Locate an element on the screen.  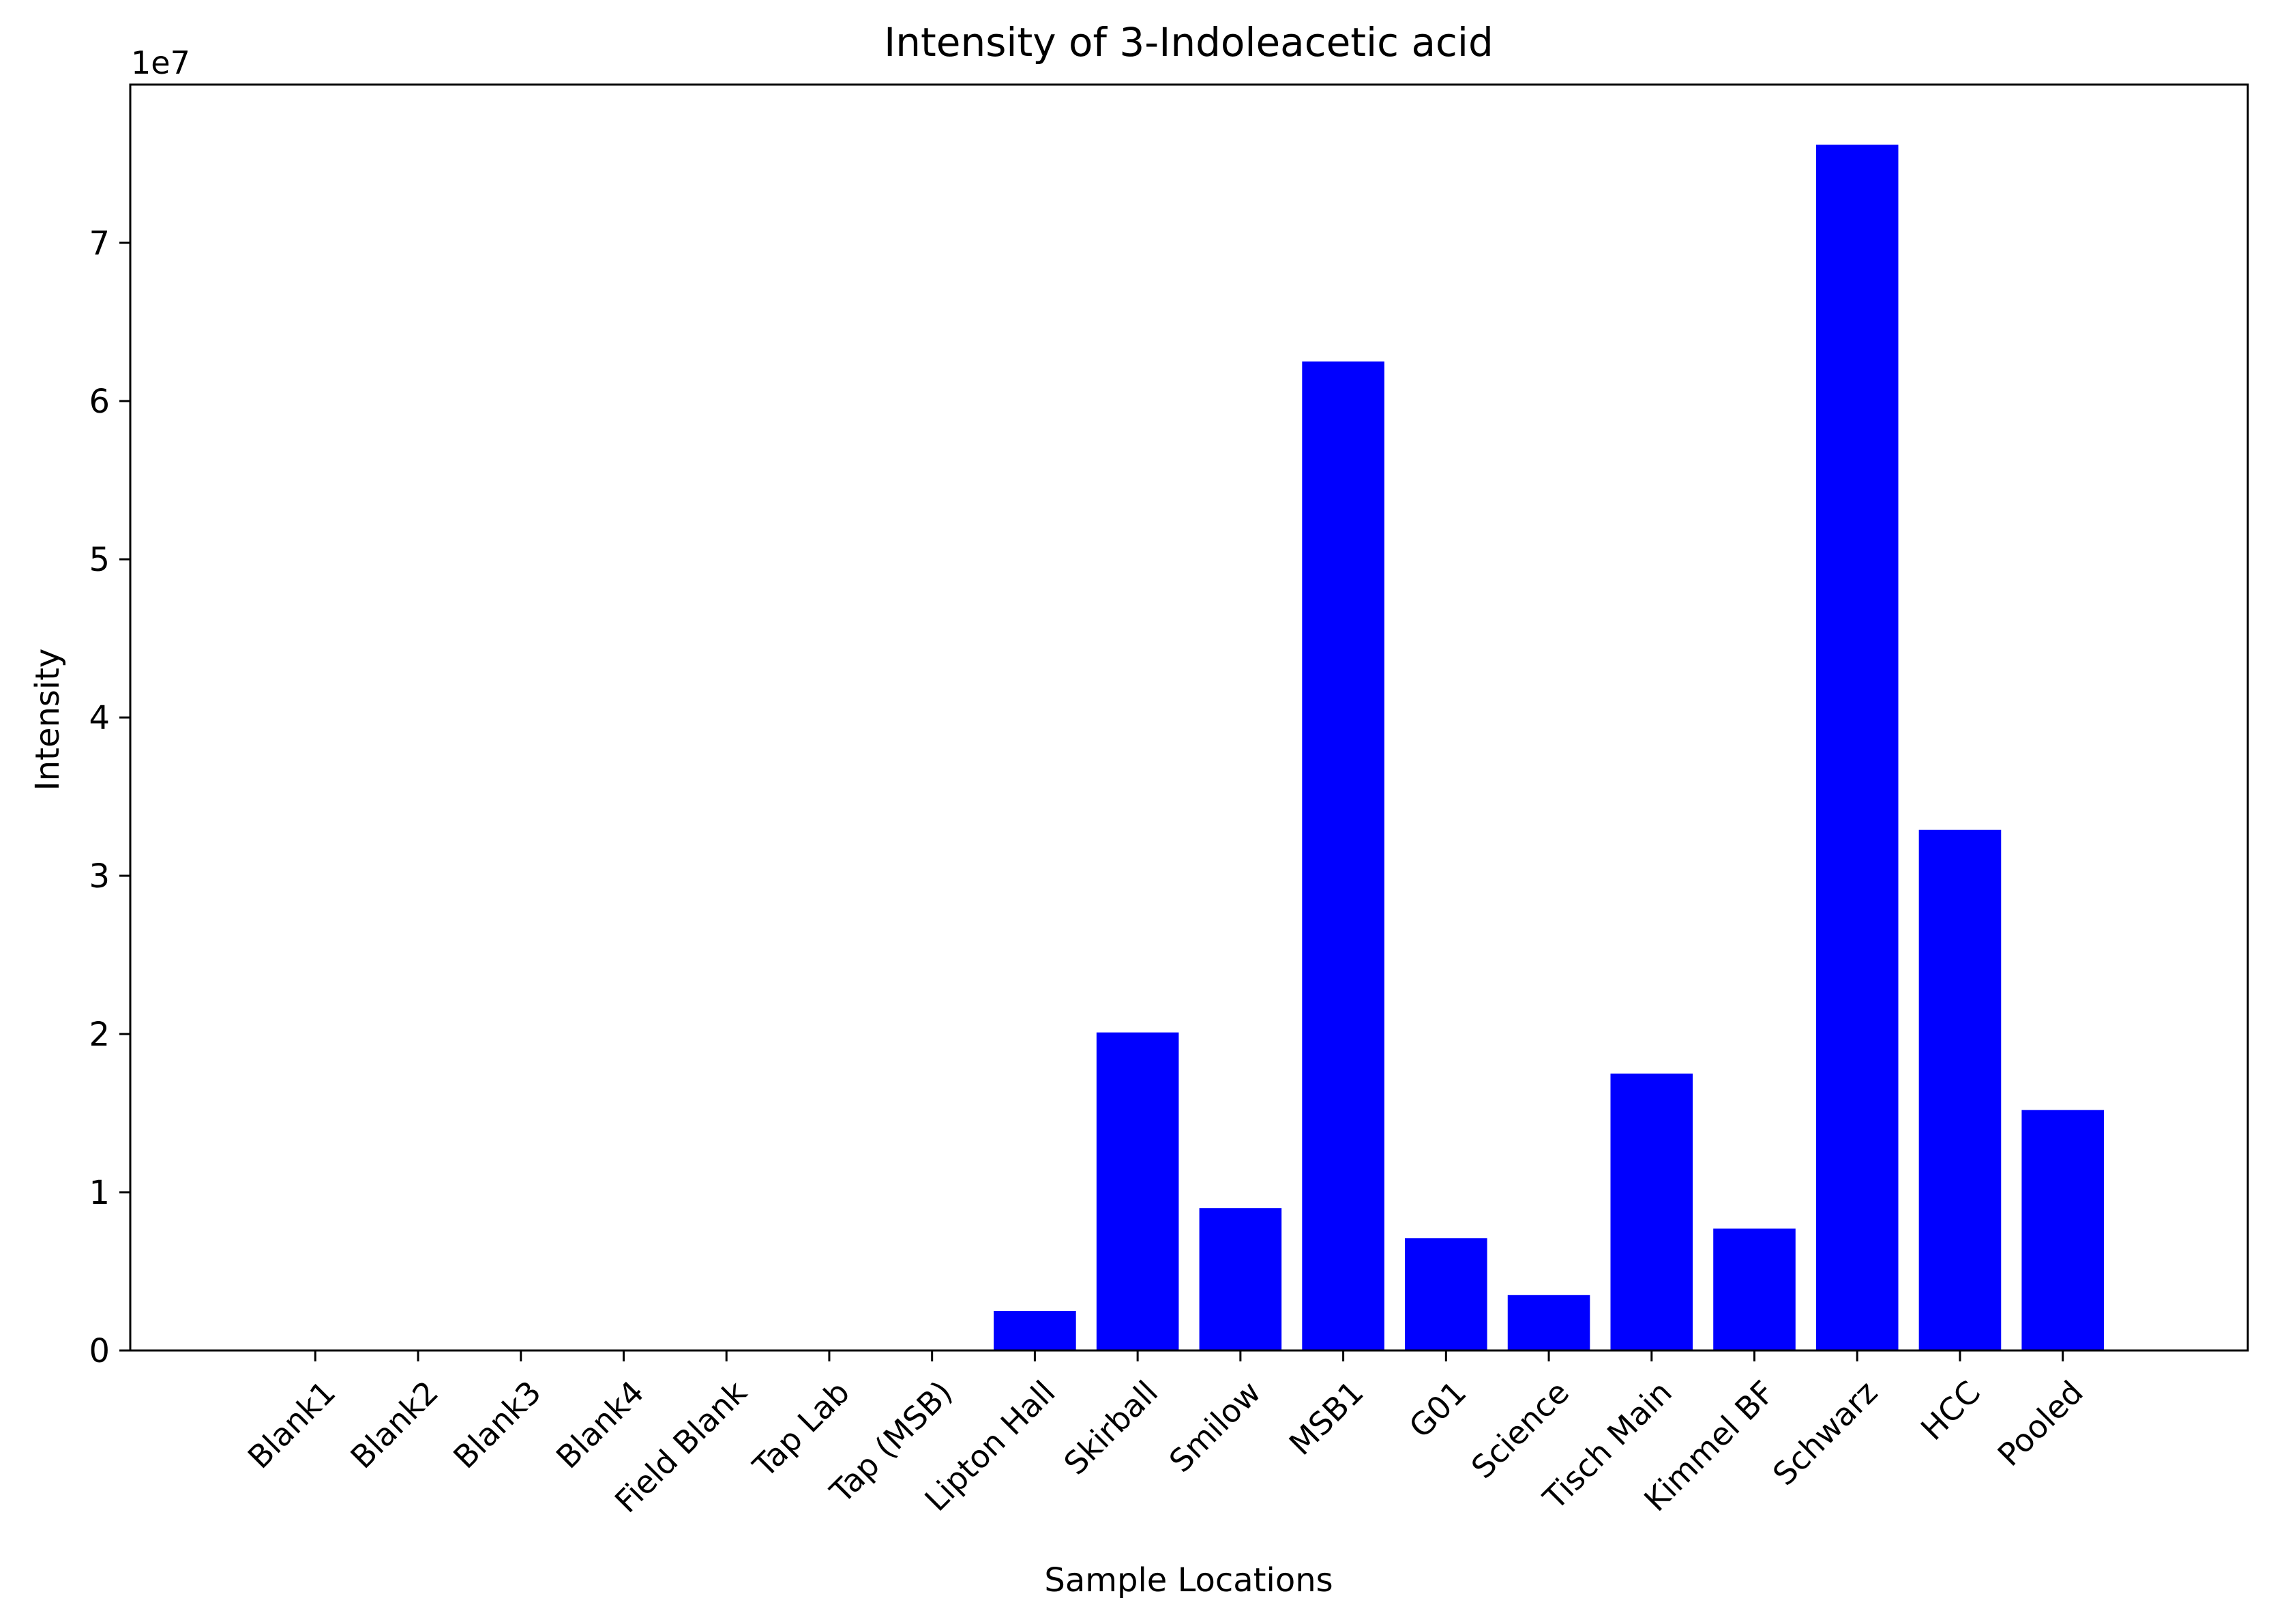
y-tick-label: 1 is located at coordinates (100, 1193).